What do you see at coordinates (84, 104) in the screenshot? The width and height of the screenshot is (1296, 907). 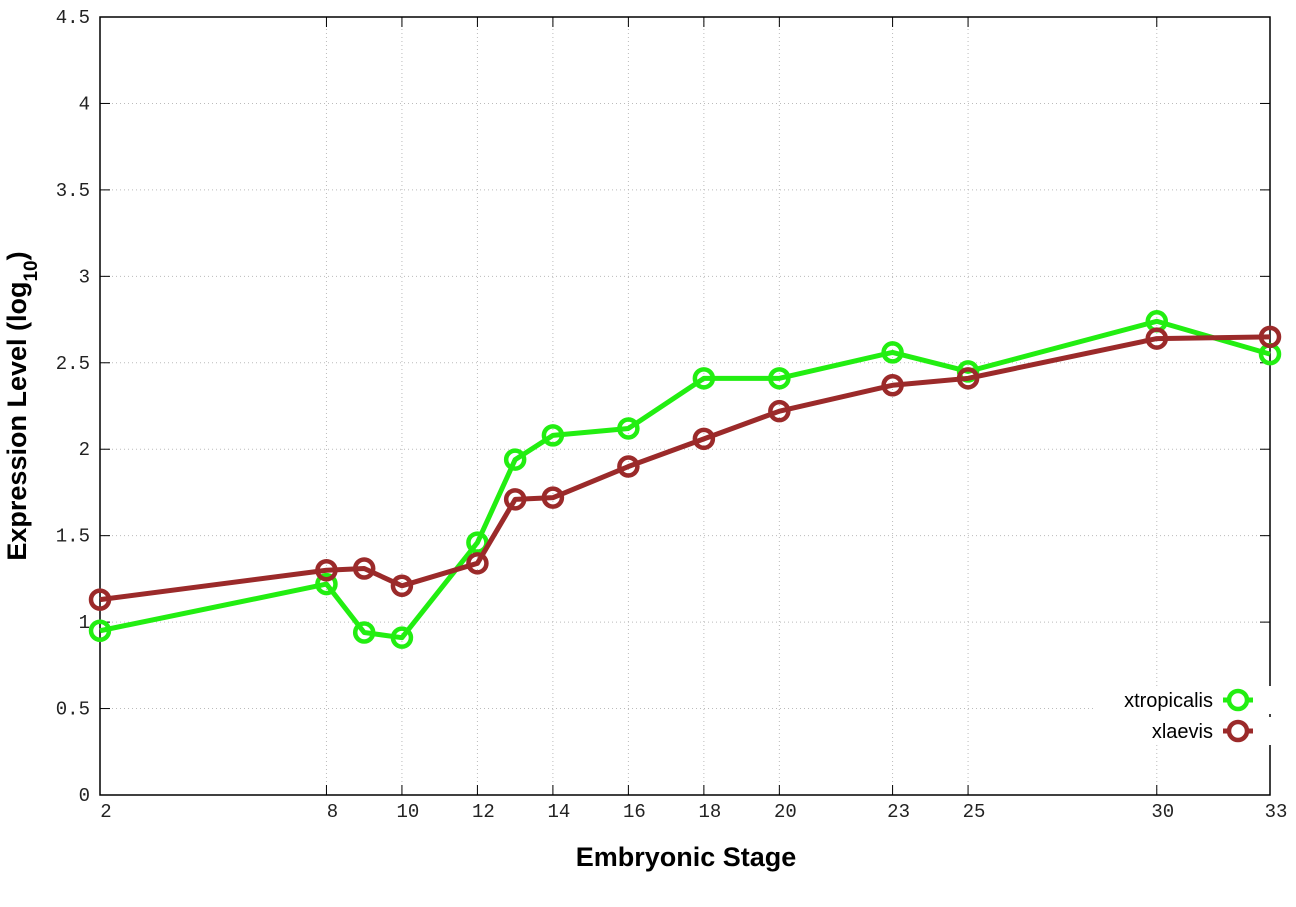 I see `y-tick-label: 4` at bounding box center [84, 104].